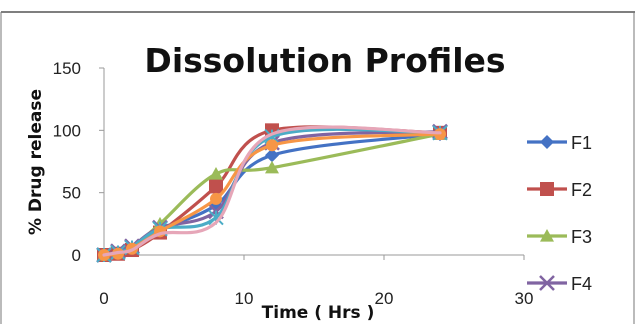 This screenshot has height=324, width=636. What do you see at coordinates (559, 190) in the screenshot?
I see `legend-item-f2: F2` at bounding box center [559, 190].